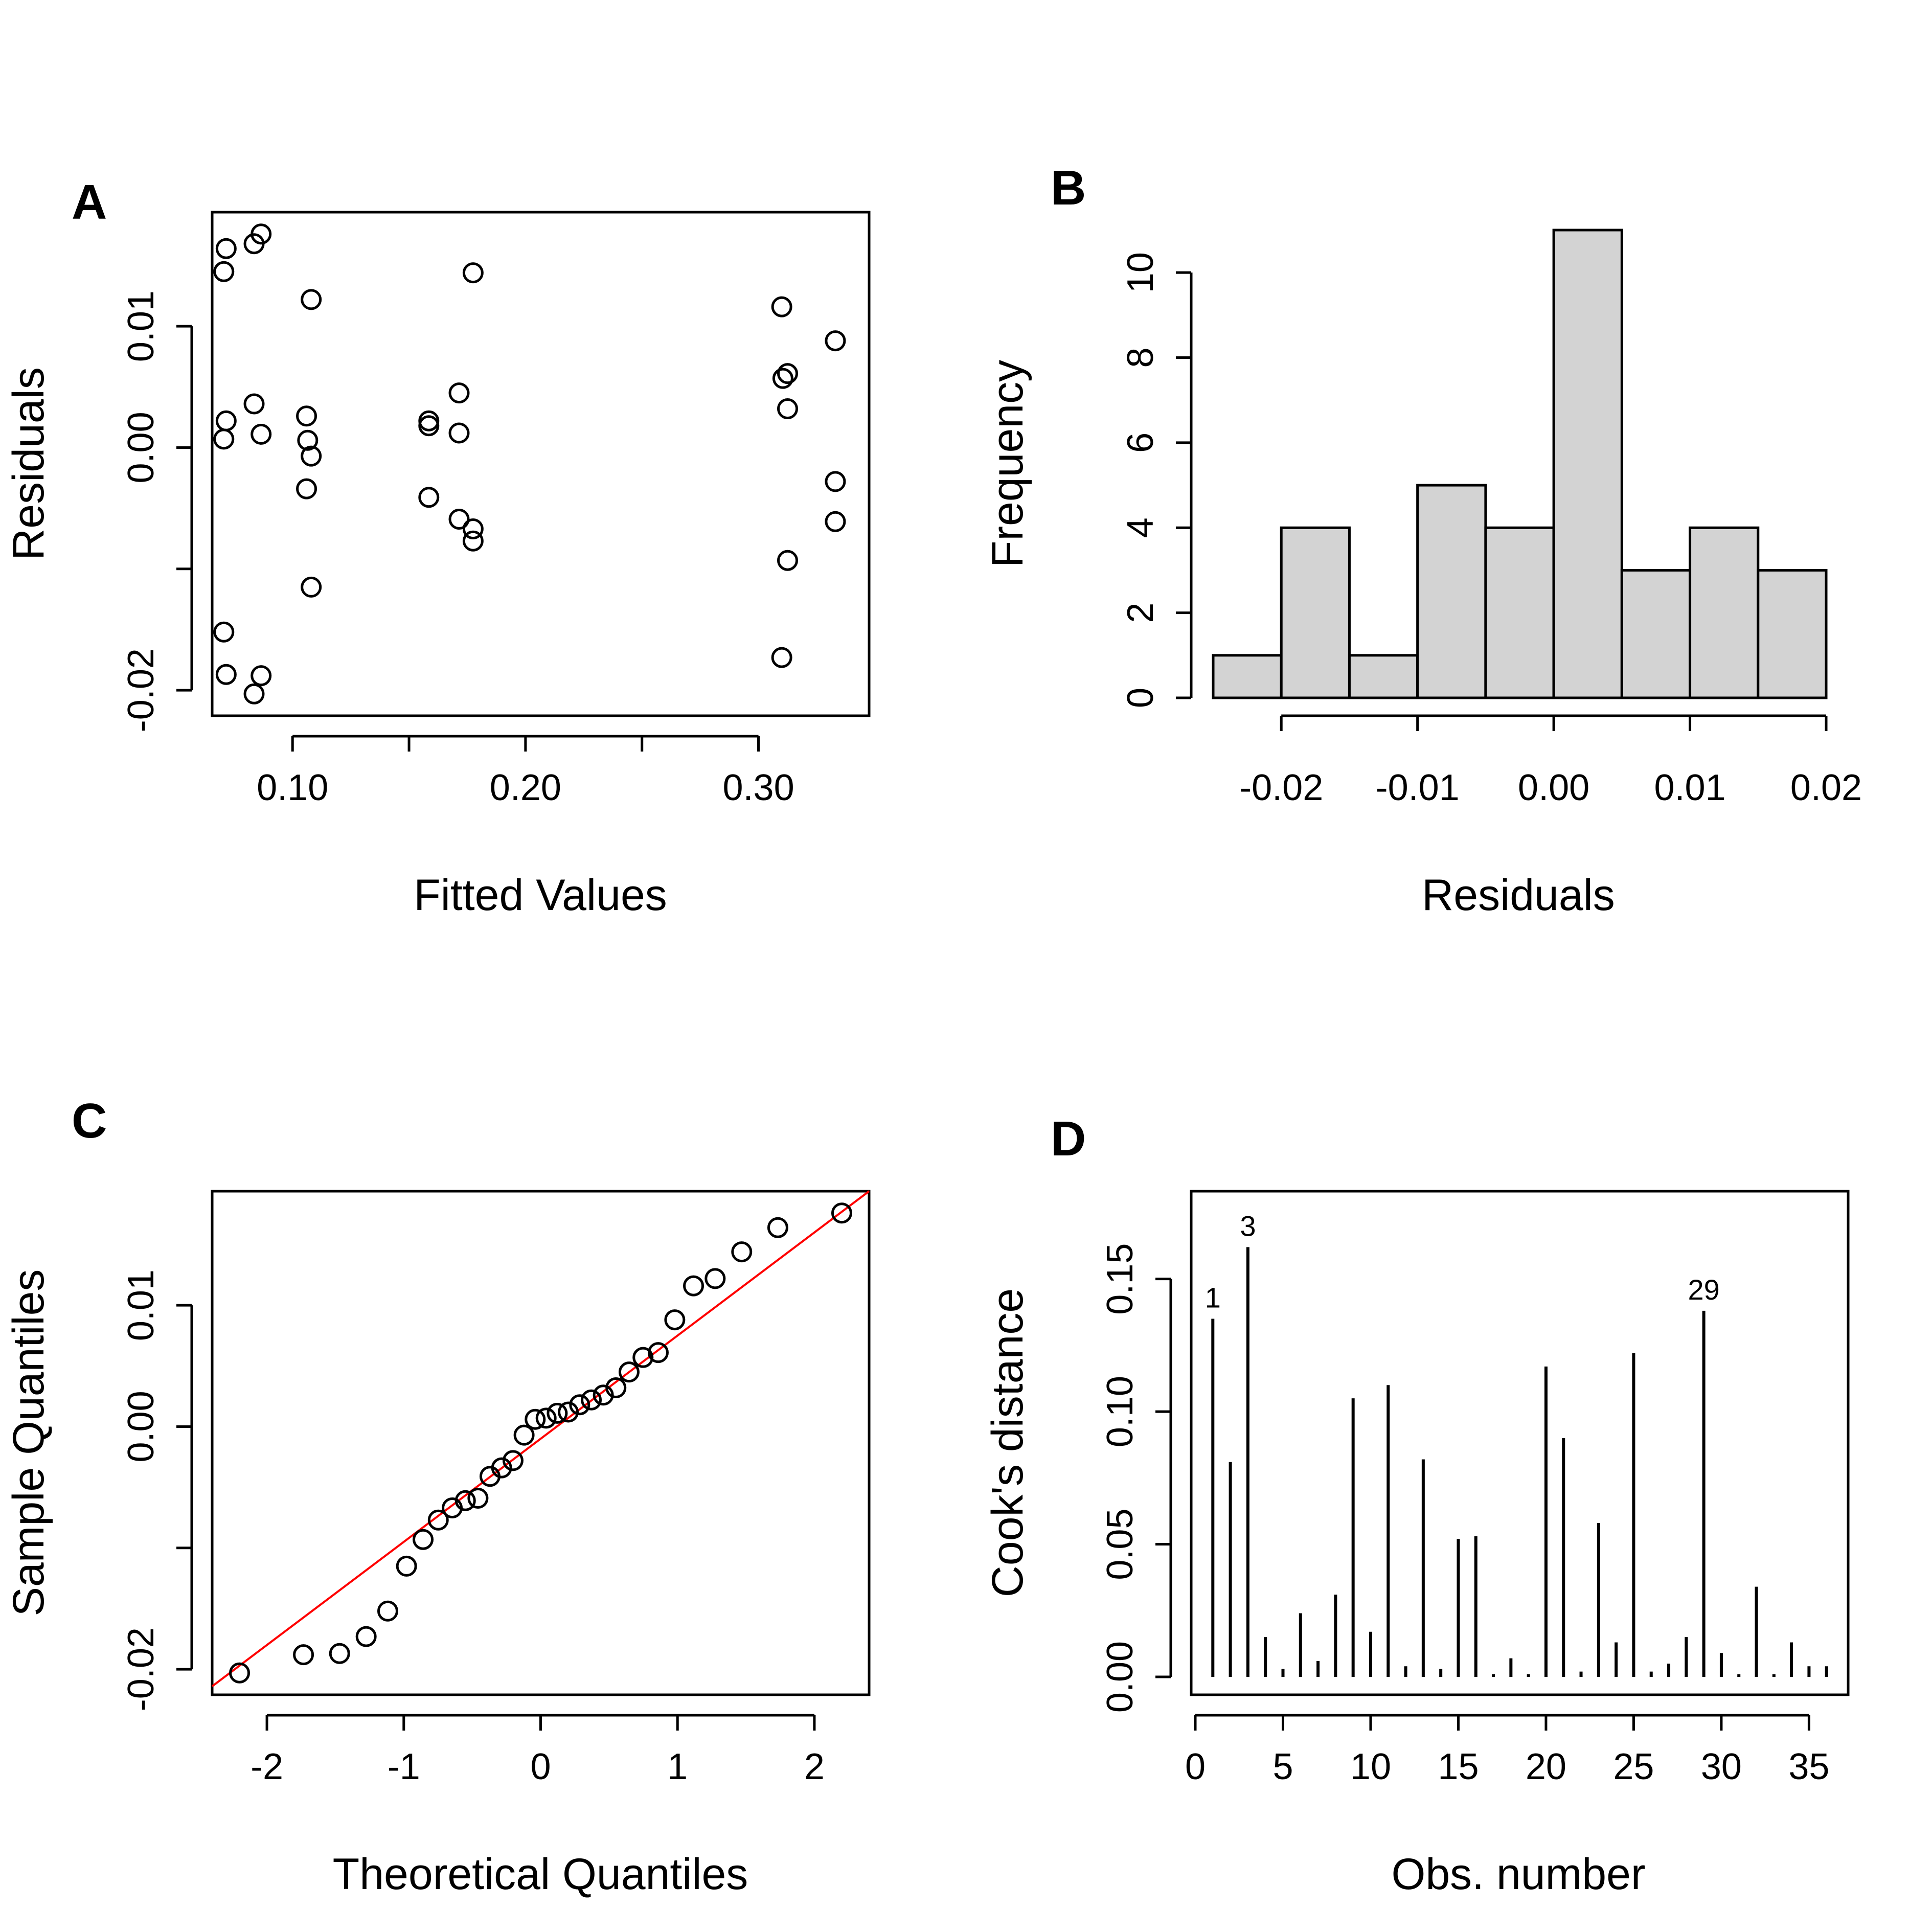 The image size is (1932, 1932). Describe the element at coordinates (1068, 1138) in the screenshot. I see `panel-label-d: D` at that location.